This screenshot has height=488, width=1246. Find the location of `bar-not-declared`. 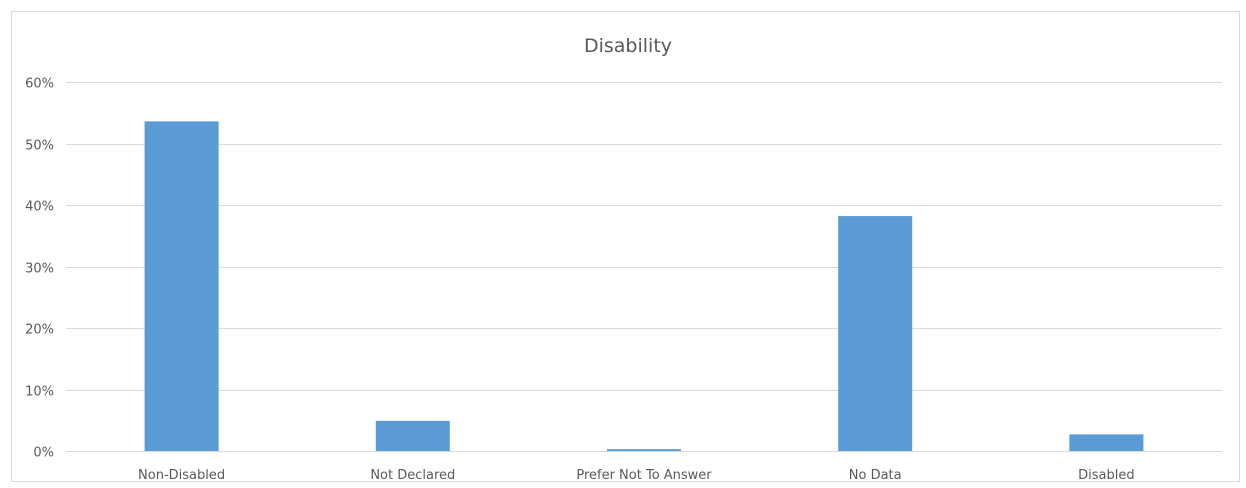

bar-not-declared is located at coordinates (412, 435).